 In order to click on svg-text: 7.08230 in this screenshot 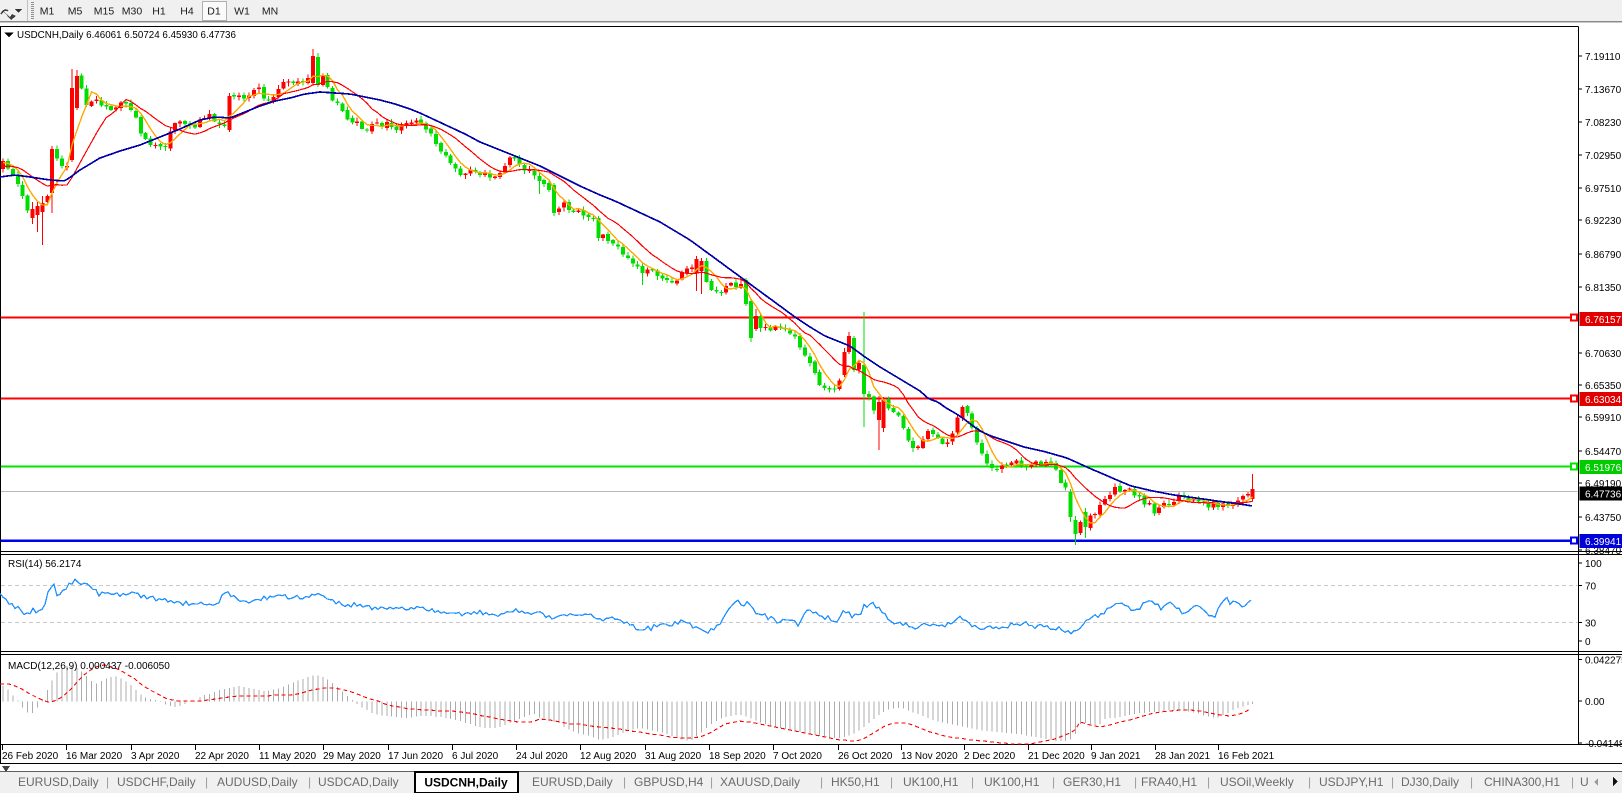, I will do `click(1603, 123)`.